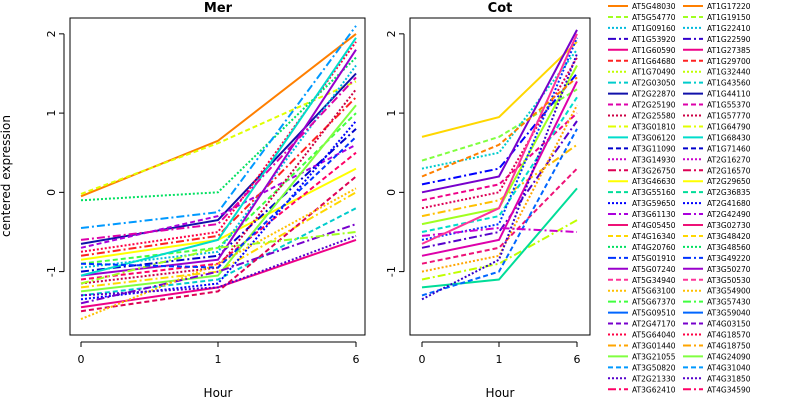 This screenshot has height=400, width=800. What do you see at coordinates (729, 367) in the screenshot?
I see `legend-item-label: AT4G31040` at bounding box center [729, 367].